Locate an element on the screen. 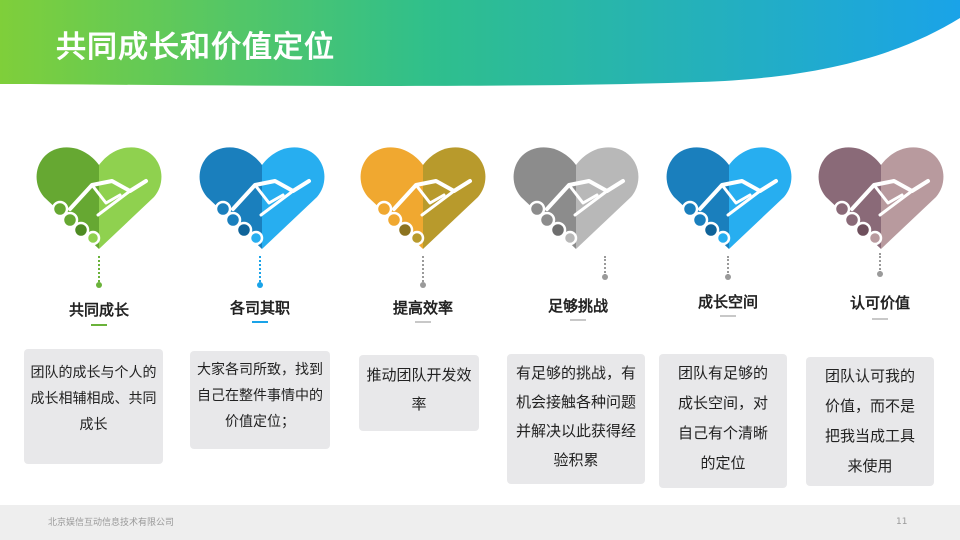  page-number: 11 is located at coordinates (902, 522).